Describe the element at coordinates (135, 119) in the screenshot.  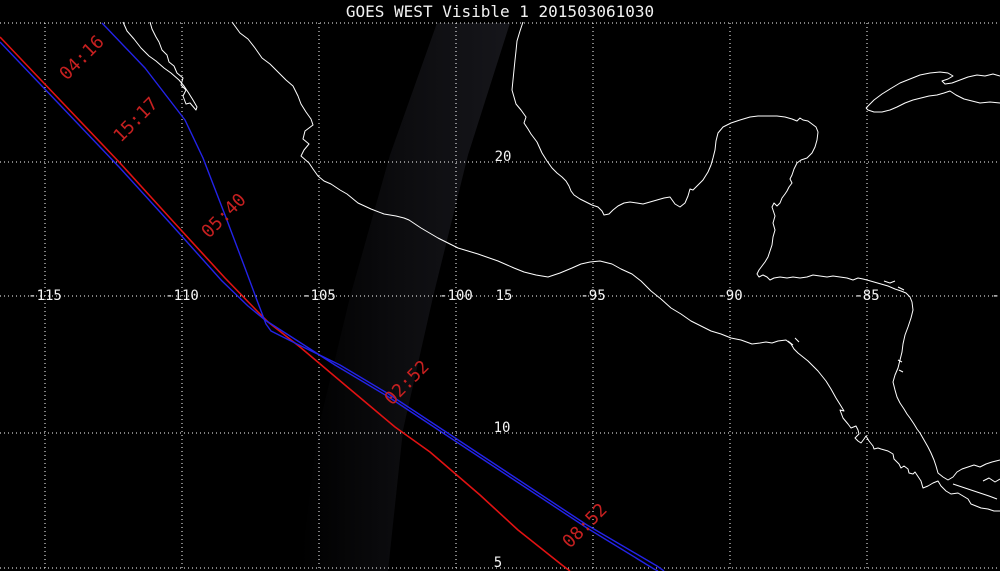
I see `track-time-label: 15:17` at that location.